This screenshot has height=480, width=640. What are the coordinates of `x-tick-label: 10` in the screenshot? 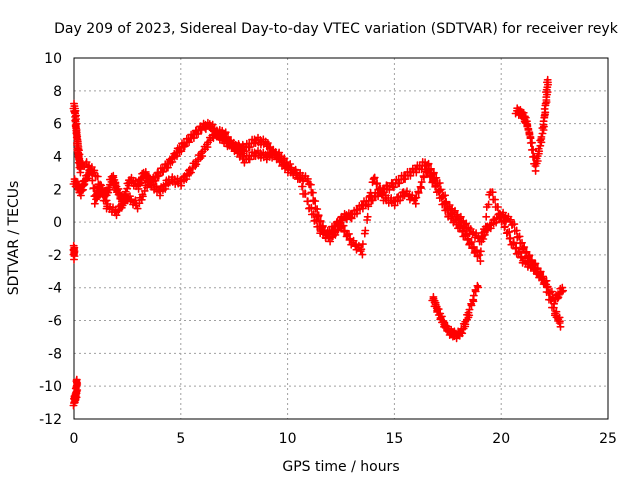 It's located at (288, 439).